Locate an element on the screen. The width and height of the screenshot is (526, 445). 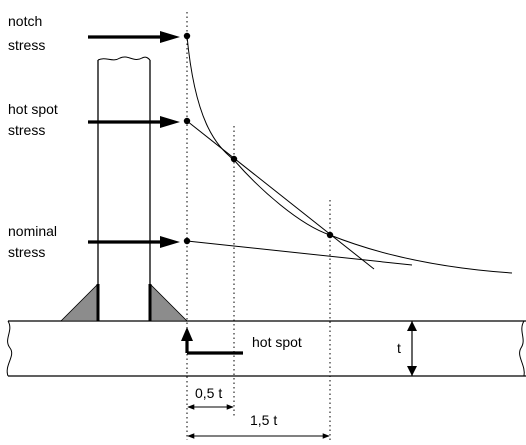
weld-left is located at coordinates (79, 302).